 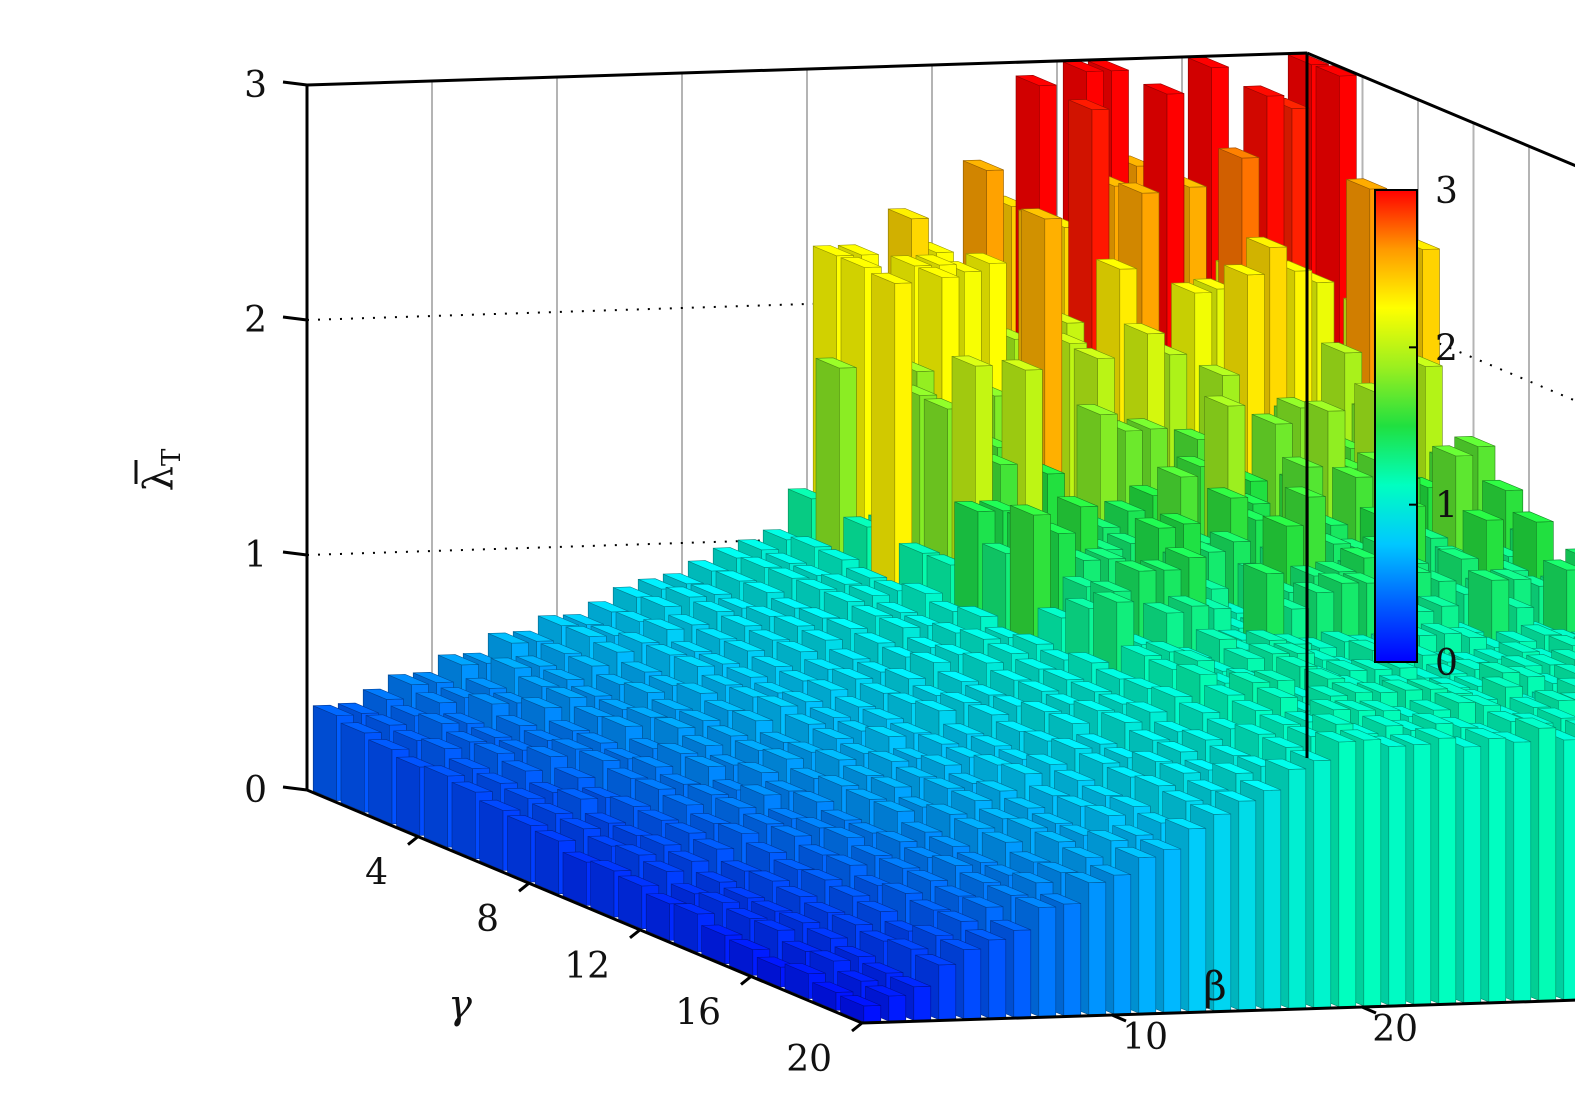 I want to click on gamma-axis-ticks: 4 8 12 16 20, so click(x=614, y=957).